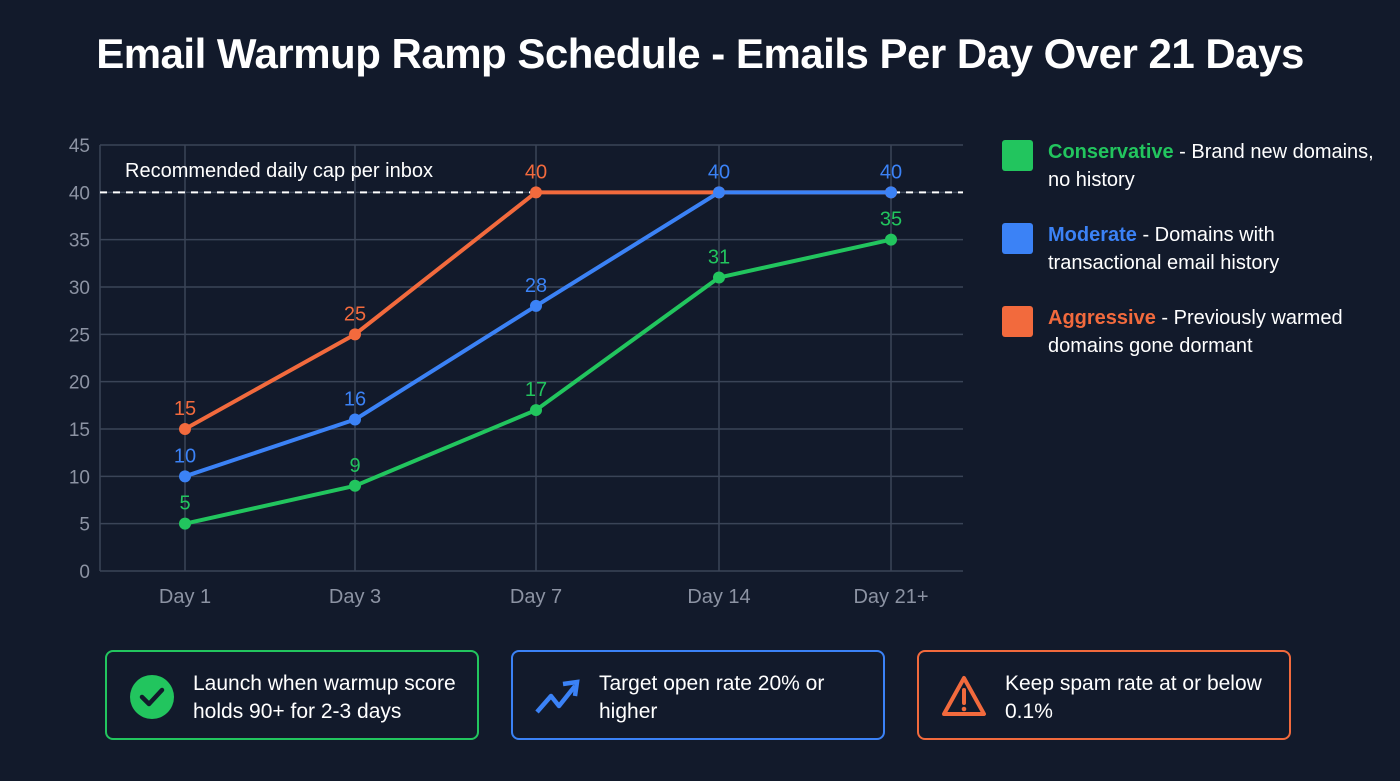  I want to click on y-tick-label: 35, so click(79, 241).